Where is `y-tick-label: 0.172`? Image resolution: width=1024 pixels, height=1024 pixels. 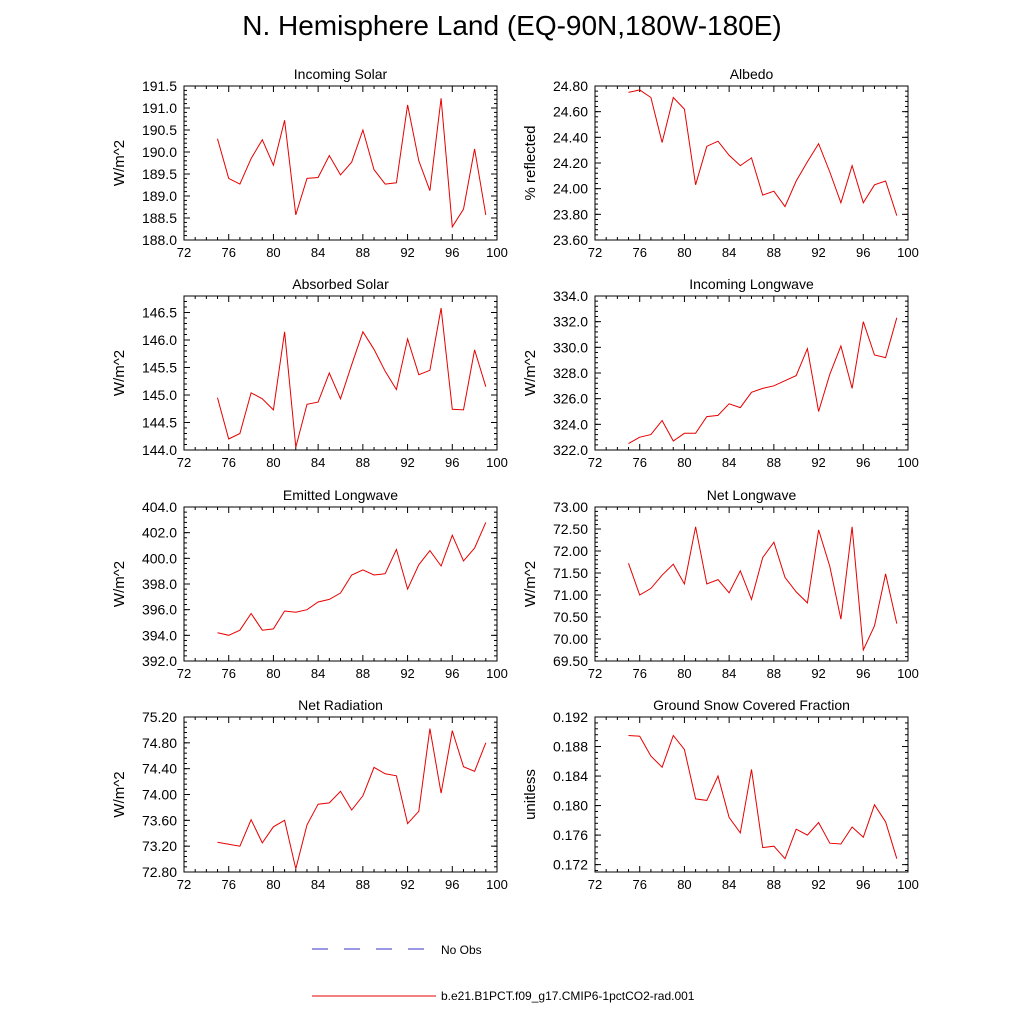 y-tick-label: 0.172 is located at coordinates (570, 865).